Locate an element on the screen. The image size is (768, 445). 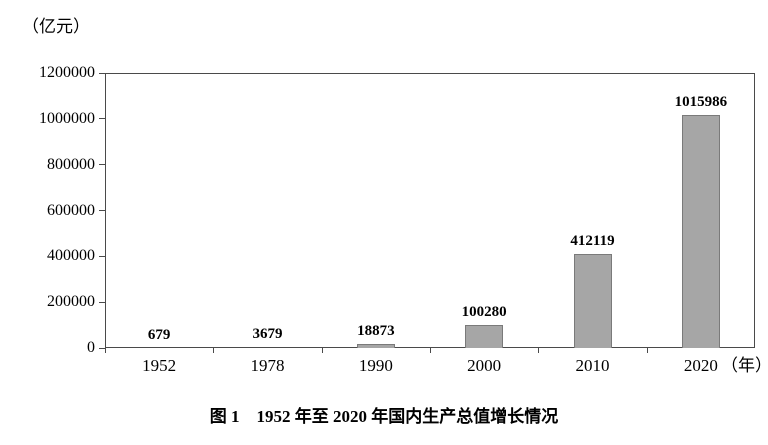
bar-value-label: 679 is located at coordinates (159, 334).